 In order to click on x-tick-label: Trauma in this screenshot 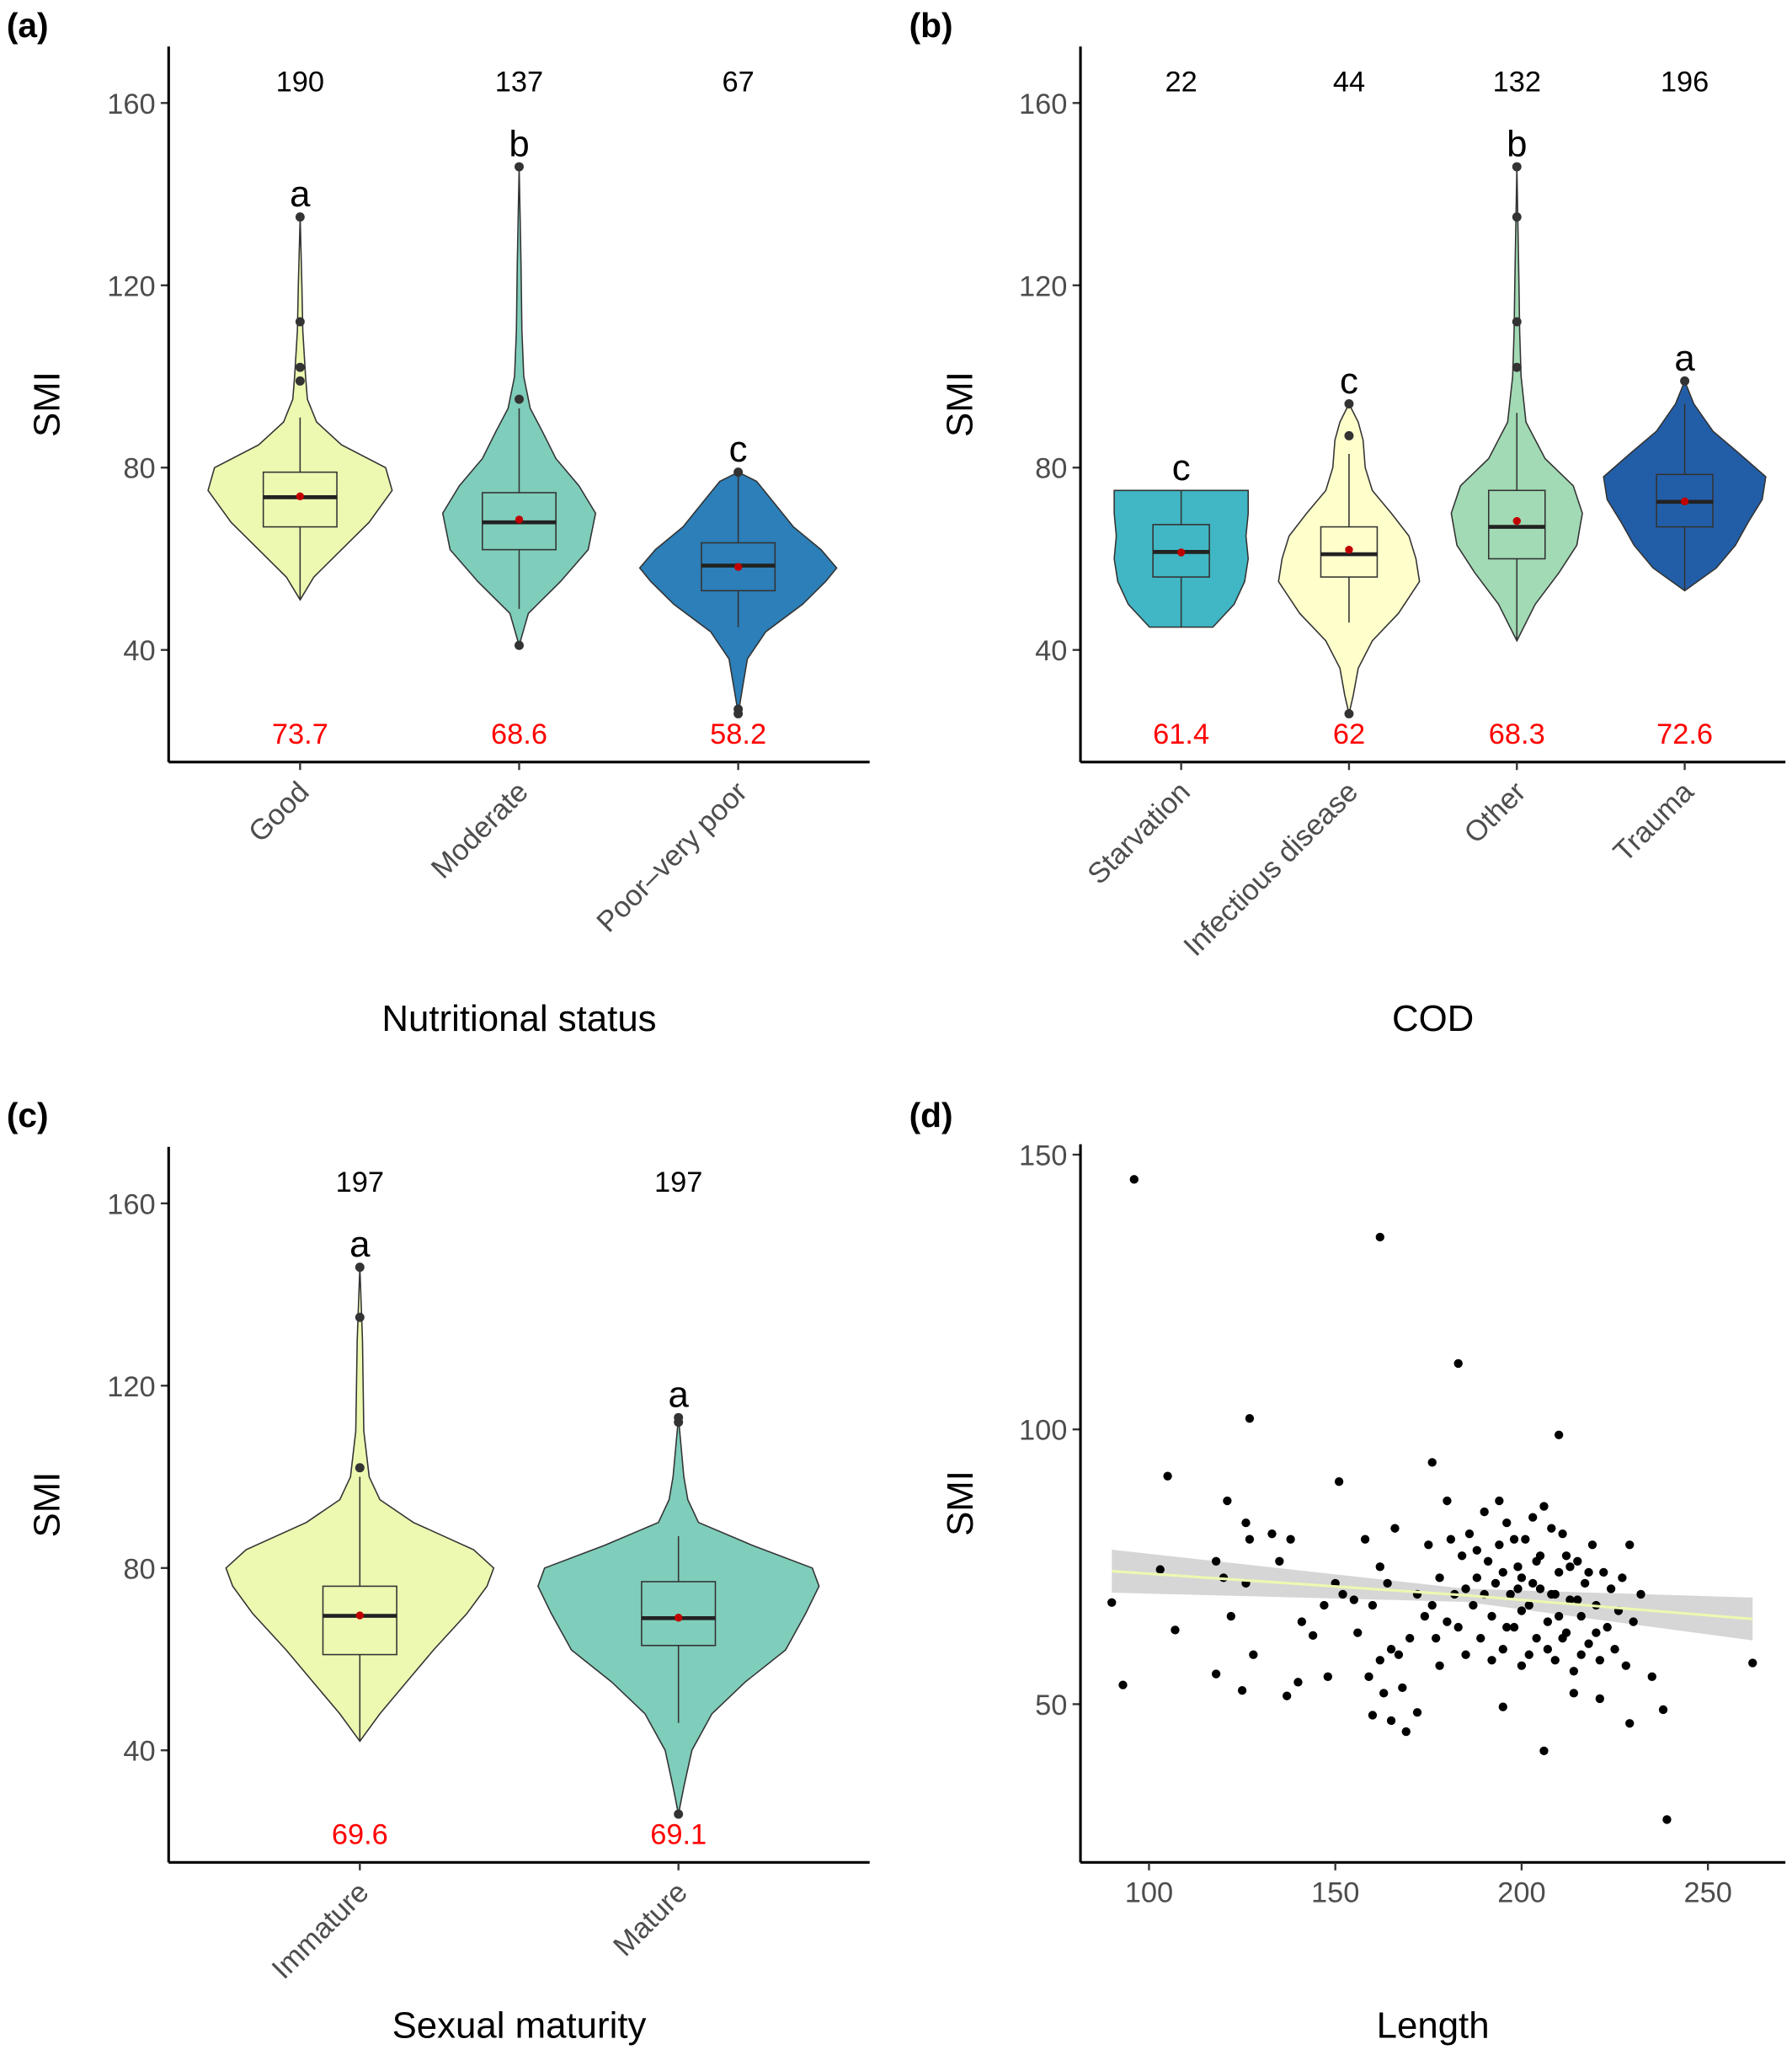, I will do `click(1654, 822)`.